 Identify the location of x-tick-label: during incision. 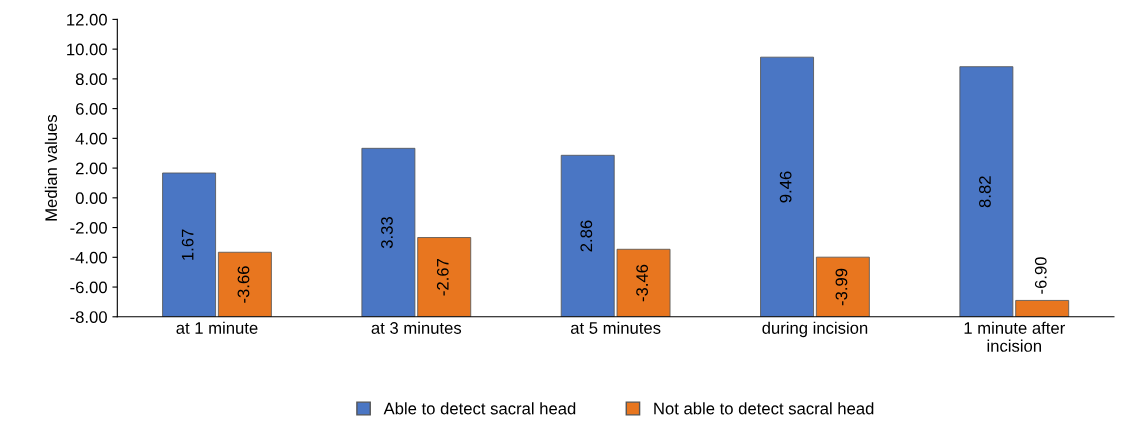
(815, 329).